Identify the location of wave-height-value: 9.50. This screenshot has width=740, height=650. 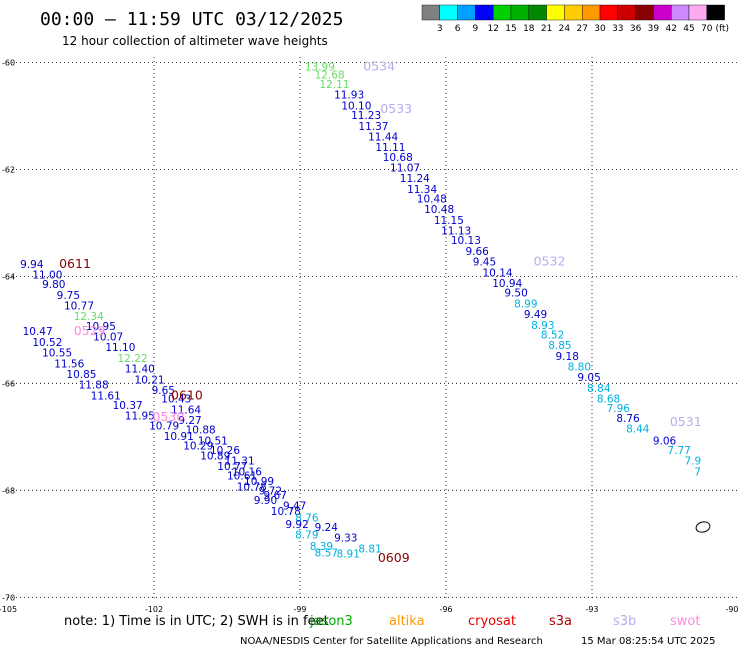
(515, 294).